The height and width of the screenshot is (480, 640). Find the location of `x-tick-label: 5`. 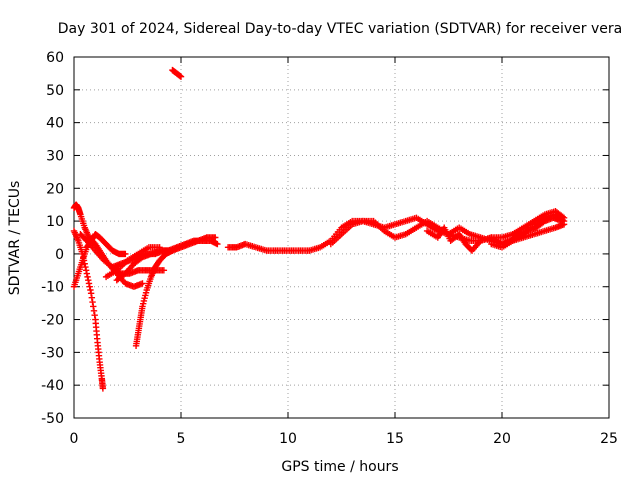

x-tick-label: 5 is located at coordinates (181, 439).